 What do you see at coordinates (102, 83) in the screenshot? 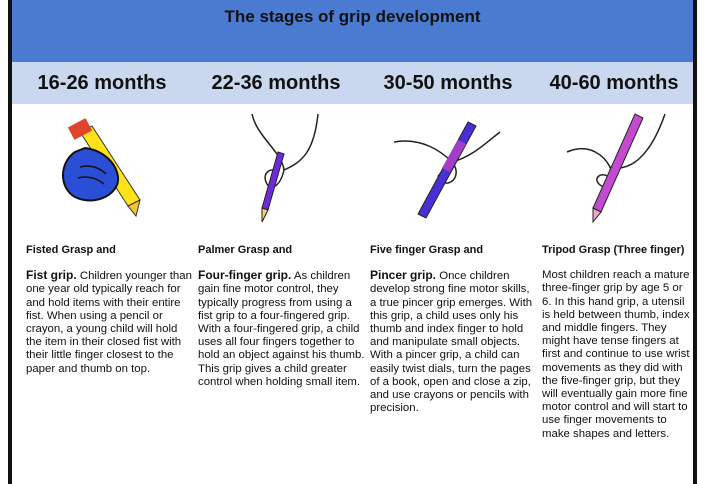
I see `age: 16-26 months` at bounding box center [102, 83].